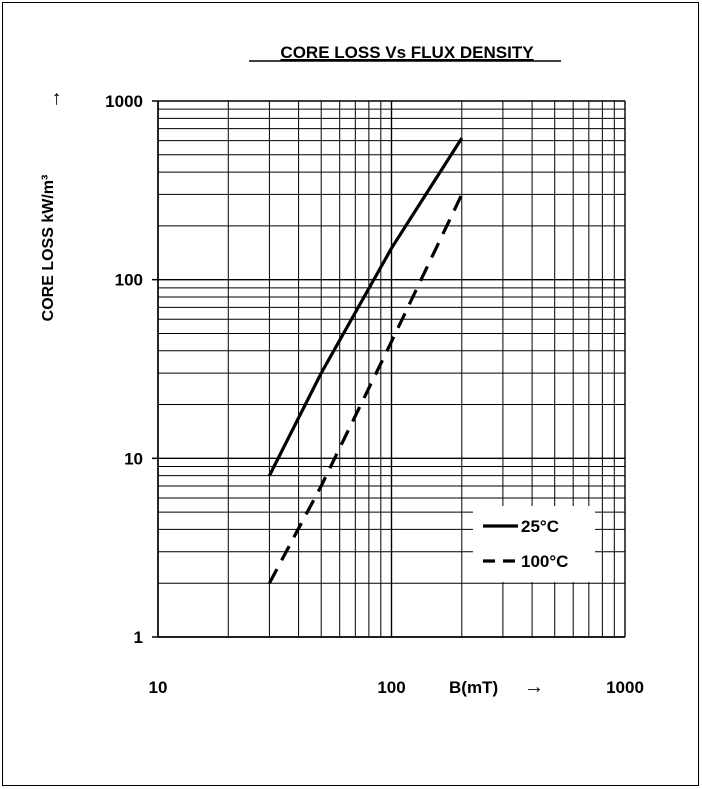 This screenshot has width=702, height=789. I want to click on y-tick-label: 100, so click(129, 280).